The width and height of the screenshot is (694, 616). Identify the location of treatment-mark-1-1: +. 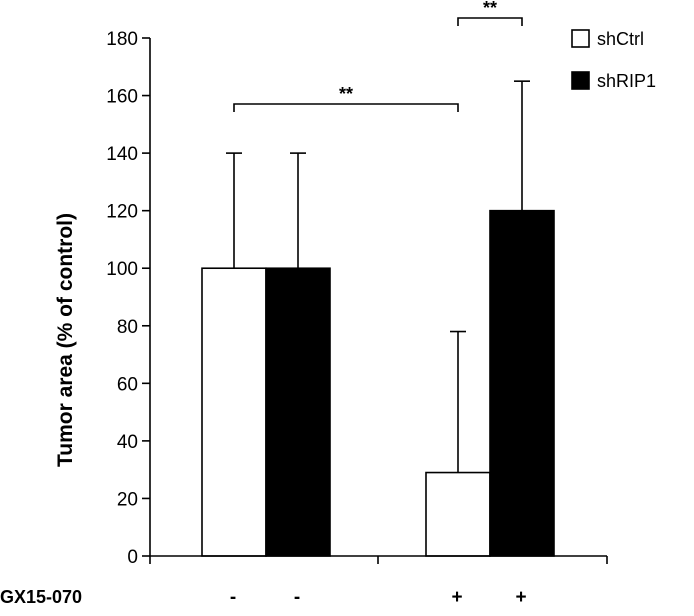
(520, 597).